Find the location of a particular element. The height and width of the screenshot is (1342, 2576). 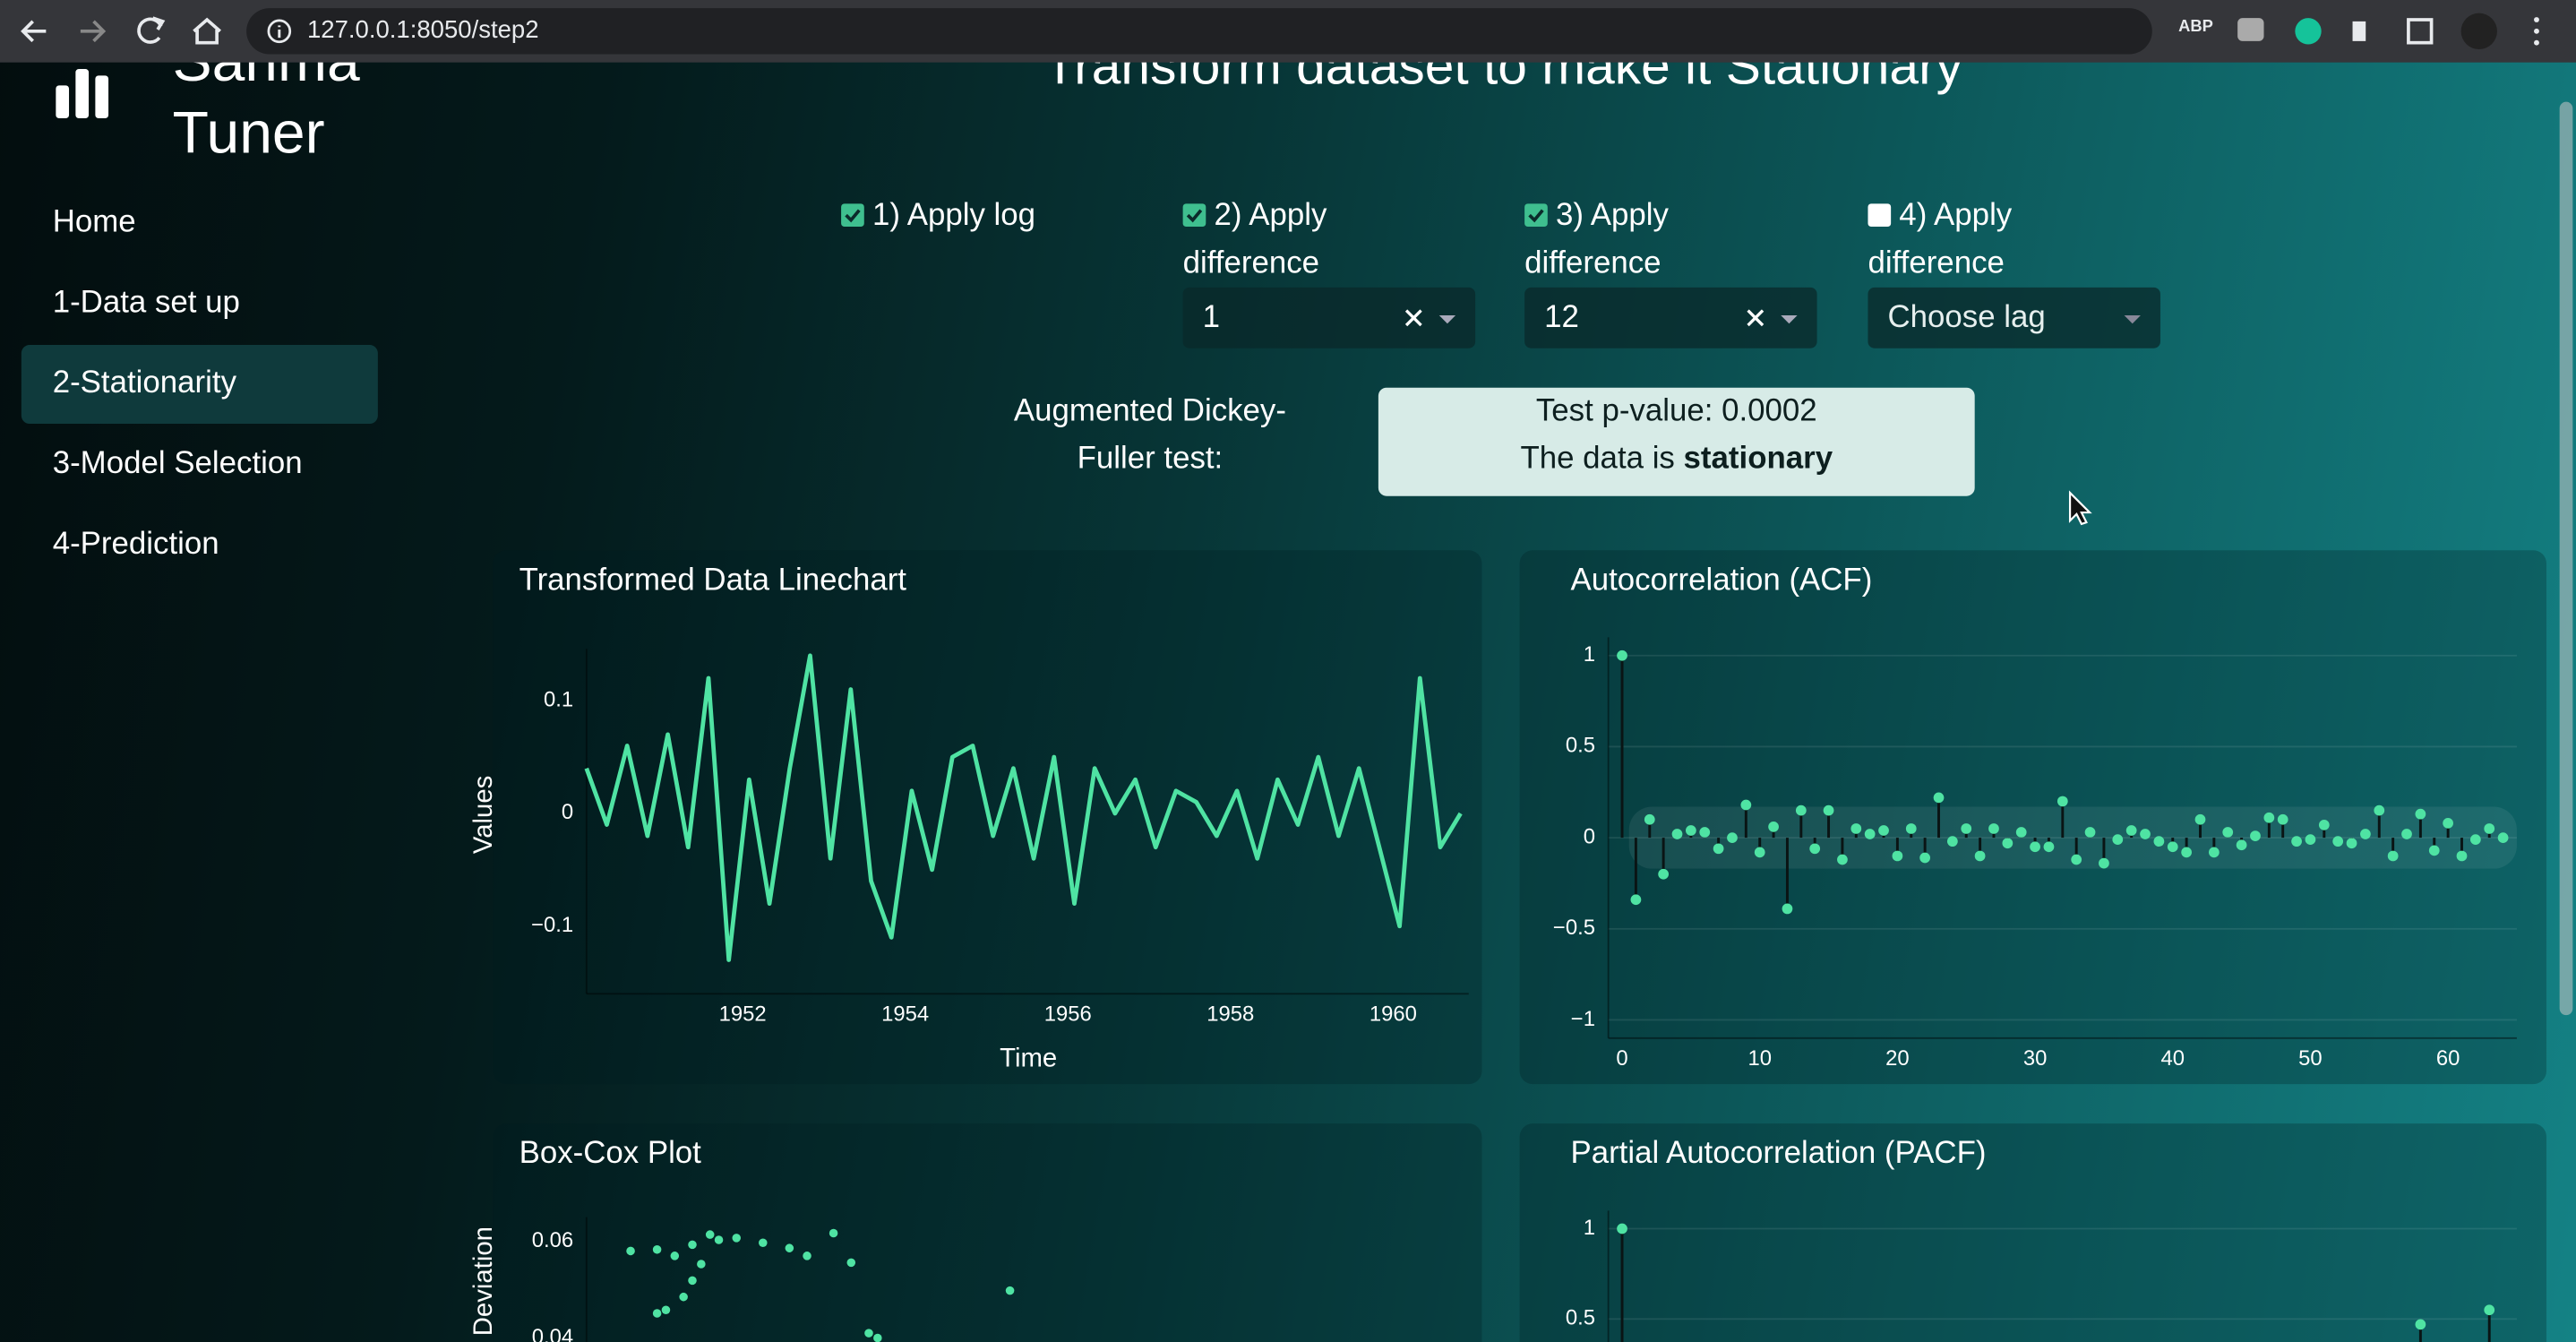

data-line is located at coordinates (1023, 807).